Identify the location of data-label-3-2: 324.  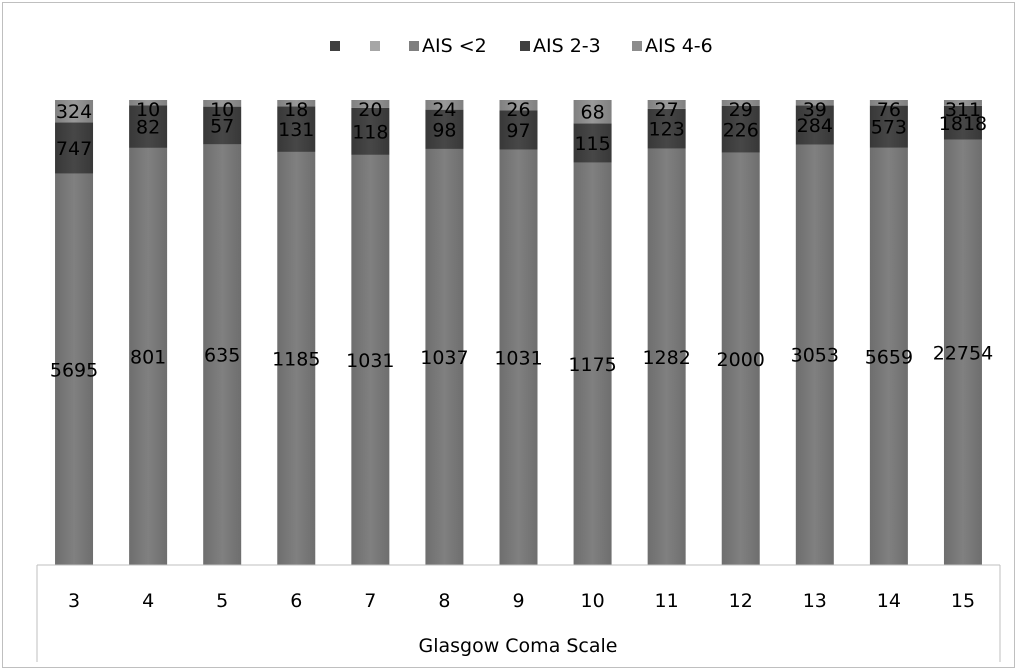
(74, 112).